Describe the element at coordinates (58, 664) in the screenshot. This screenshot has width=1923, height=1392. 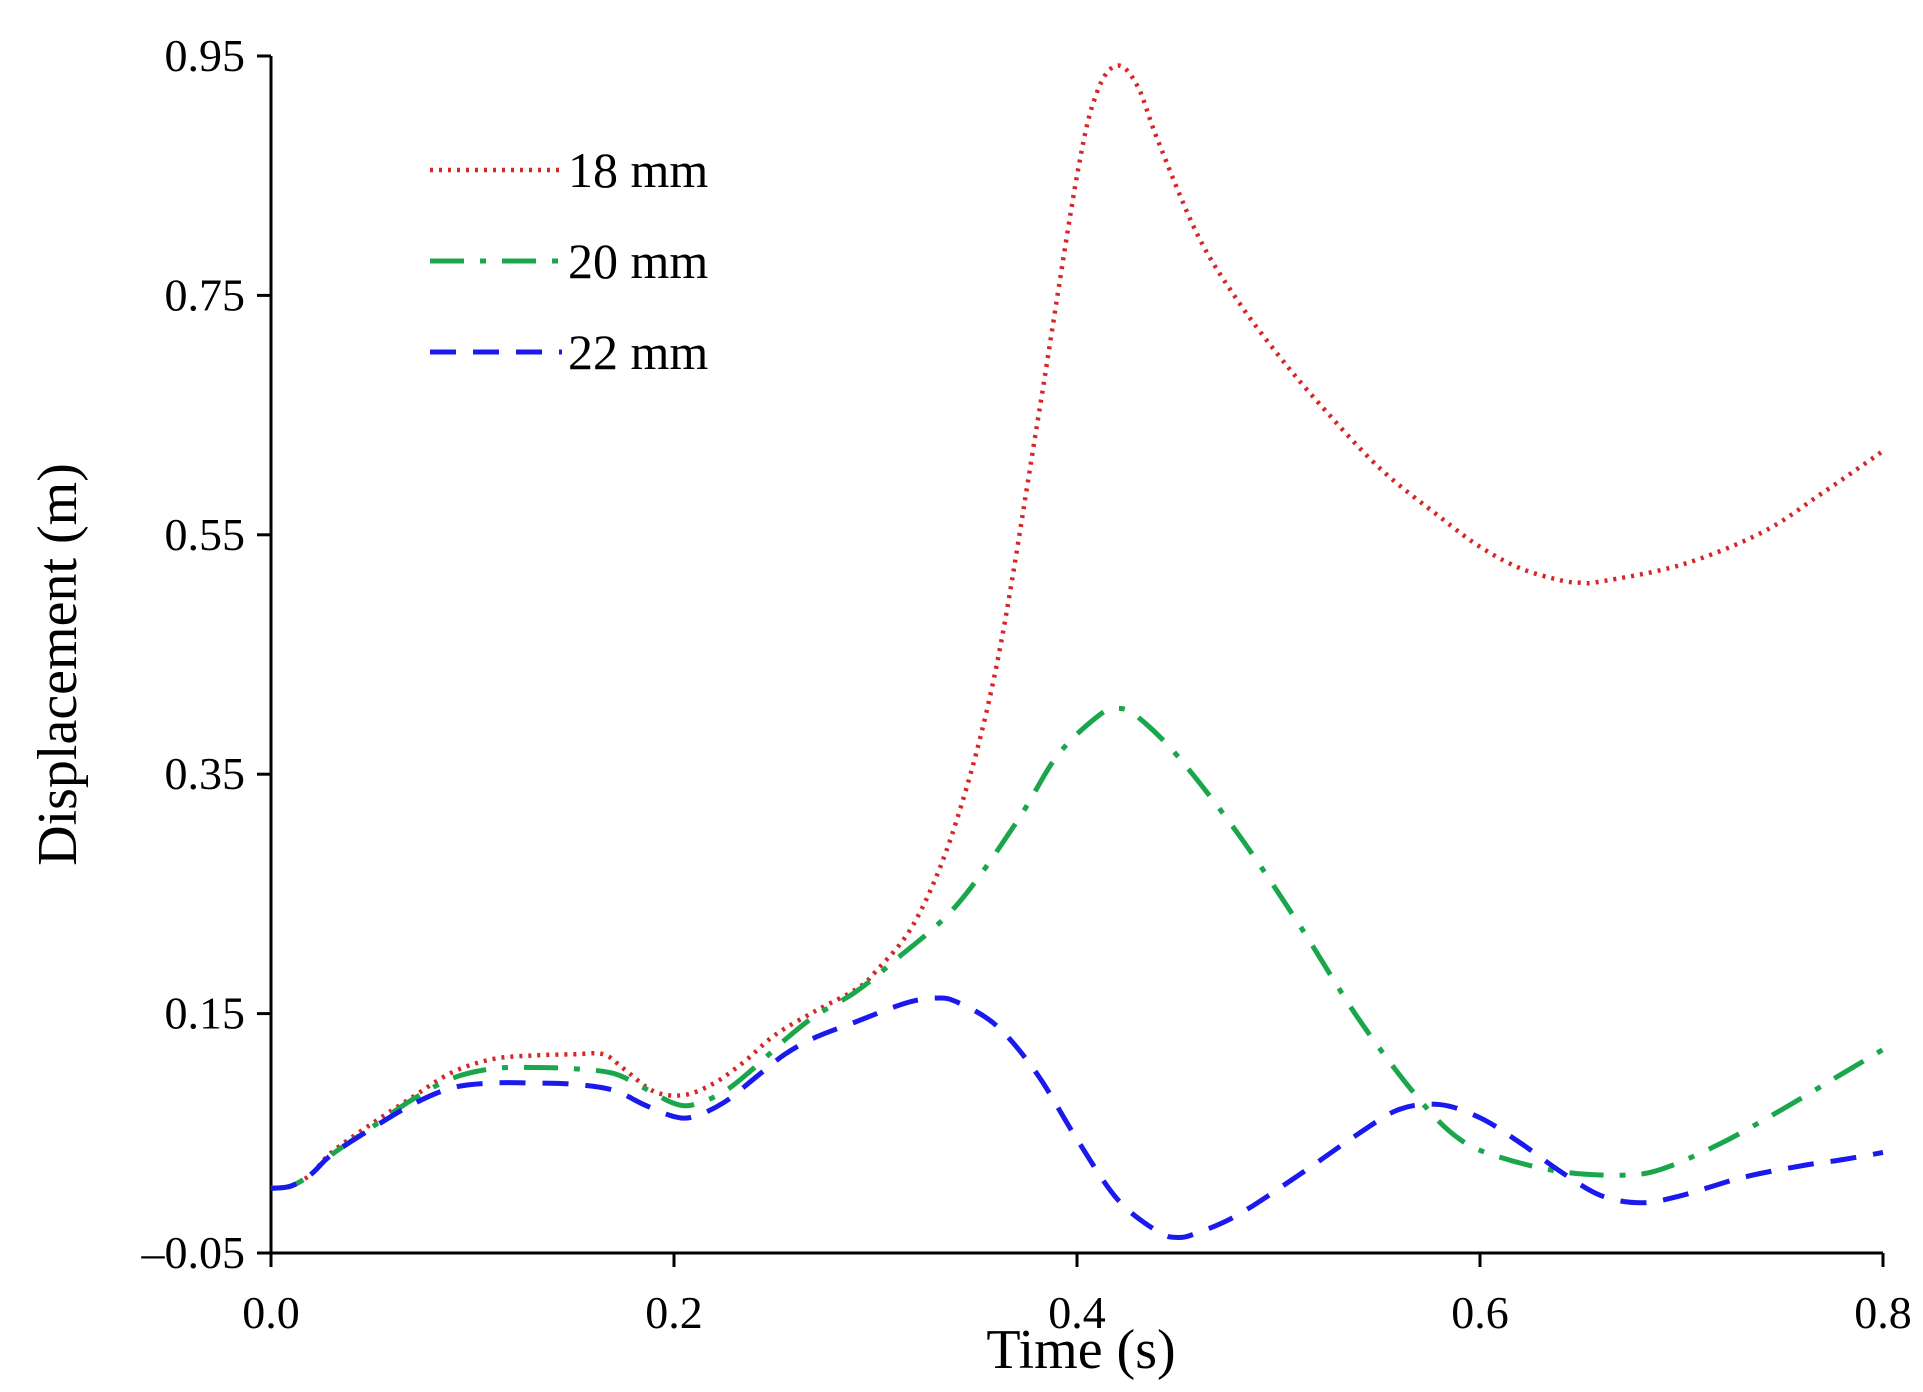
I see `y-axis-title: Displacement (m)` at that location.